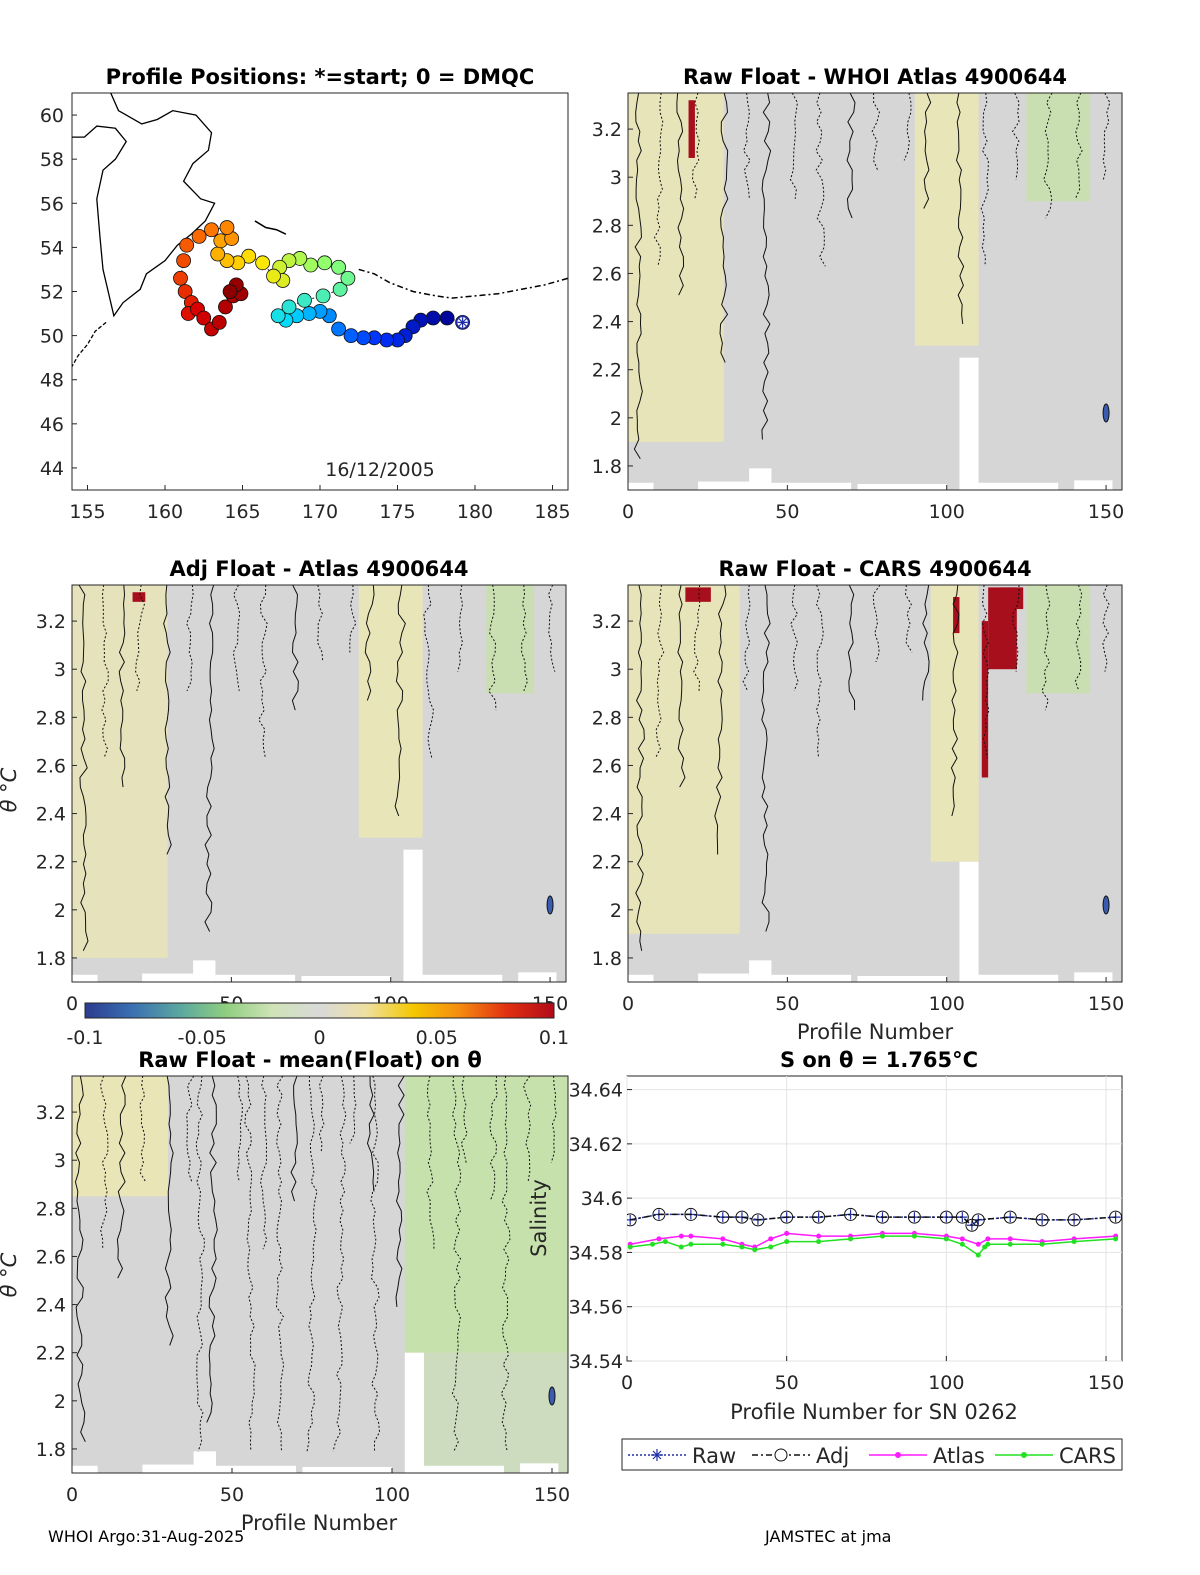  I want to click on raw-cars-heatmap, so click(875, 783).